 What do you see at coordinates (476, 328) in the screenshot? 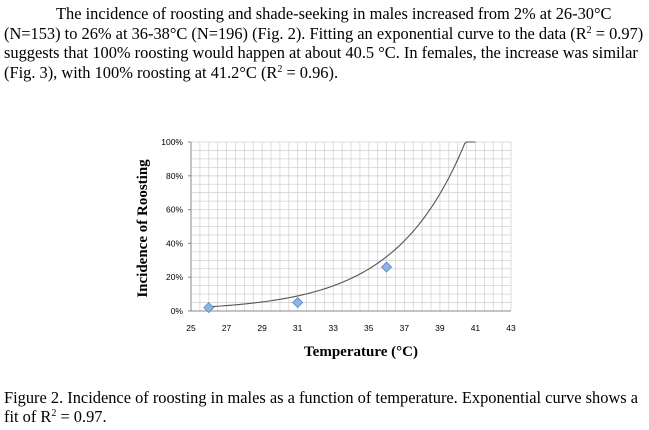
I see `x-tick-label: 41` at bounding box center [476, 328].